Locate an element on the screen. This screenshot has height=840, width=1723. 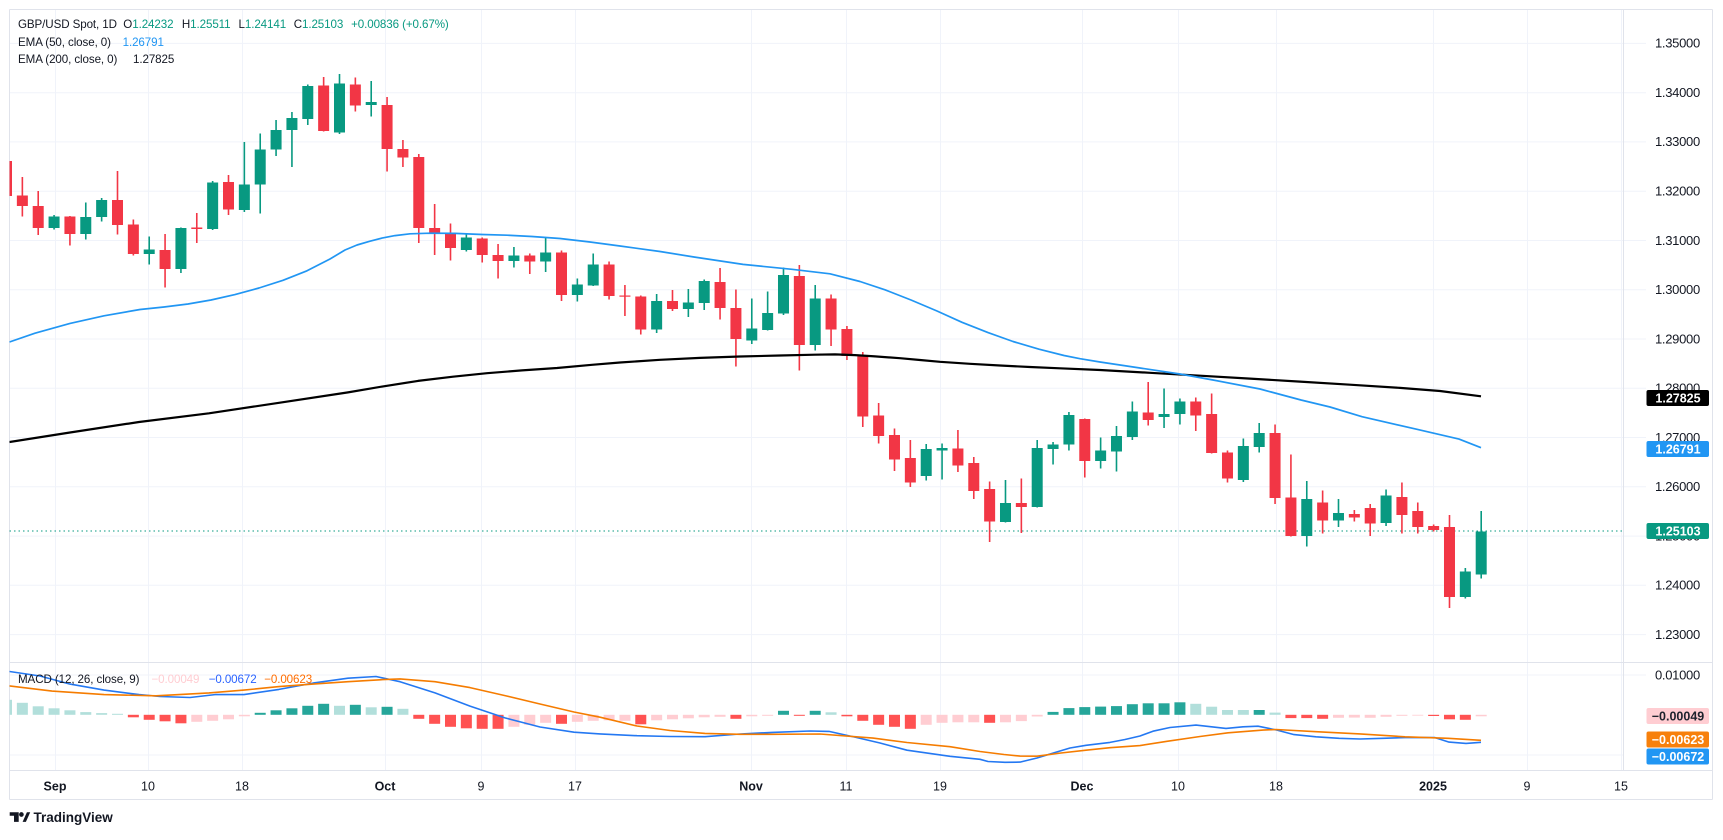
svg-text: O1.24232 is located at coordinates (148, 24).